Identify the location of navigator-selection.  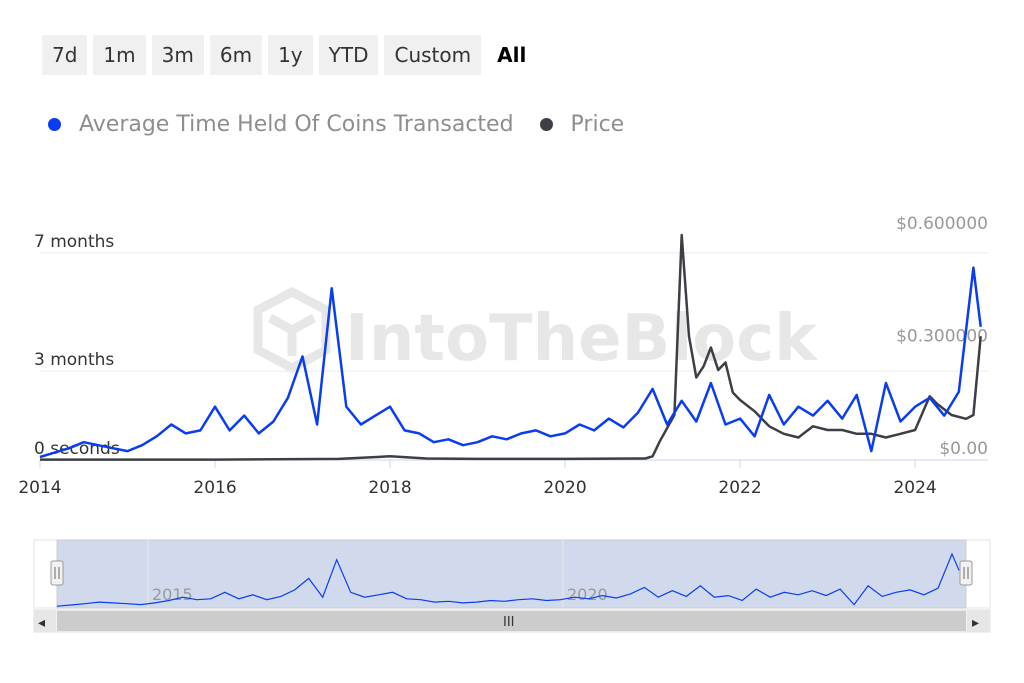
(511, 574).